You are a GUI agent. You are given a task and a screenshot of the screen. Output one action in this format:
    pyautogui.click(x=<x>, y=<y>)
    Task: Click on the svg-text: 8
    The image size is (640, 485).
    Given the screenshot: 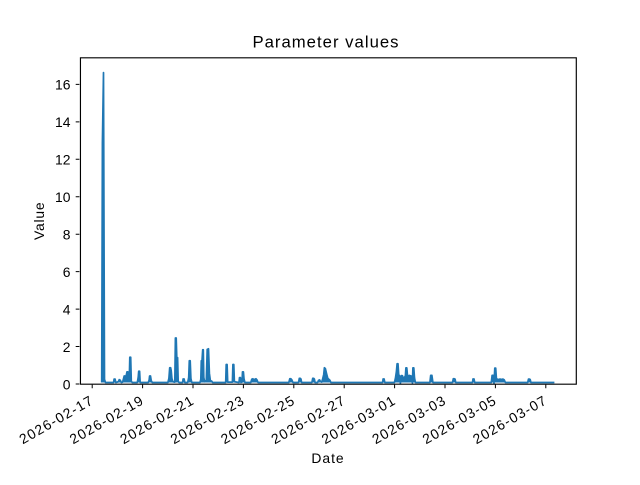 What is the action you would take?
    pyautogui.click(x=67, y=235)
    